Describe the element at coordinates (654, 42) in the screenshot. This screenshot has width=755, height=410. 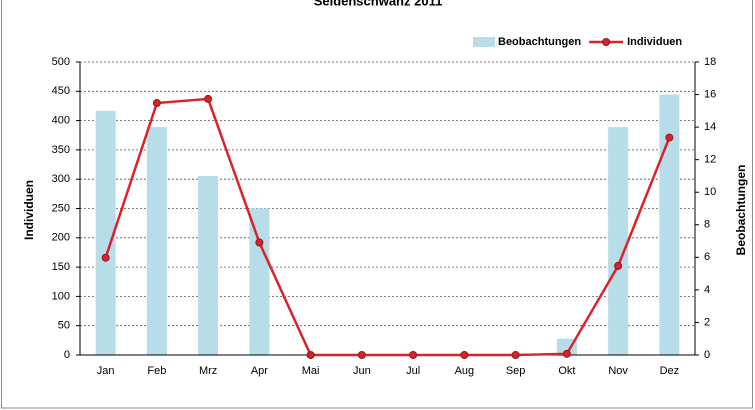
I see `legend-label: Individuen` at that location.